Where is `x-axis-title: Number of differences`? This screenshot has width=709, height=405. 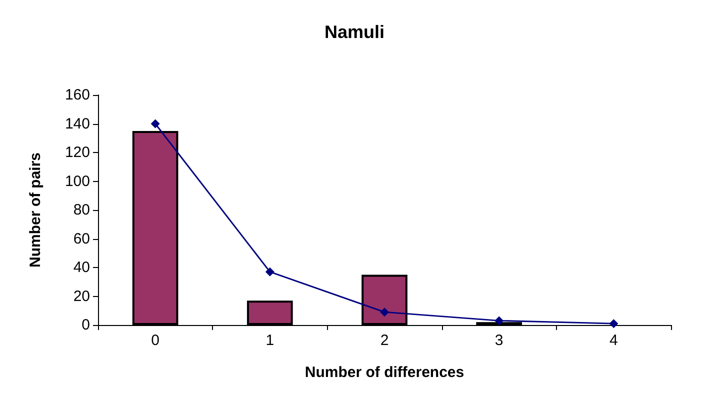
x-axis-title: Number of differences is located at coordinates (384, 372).